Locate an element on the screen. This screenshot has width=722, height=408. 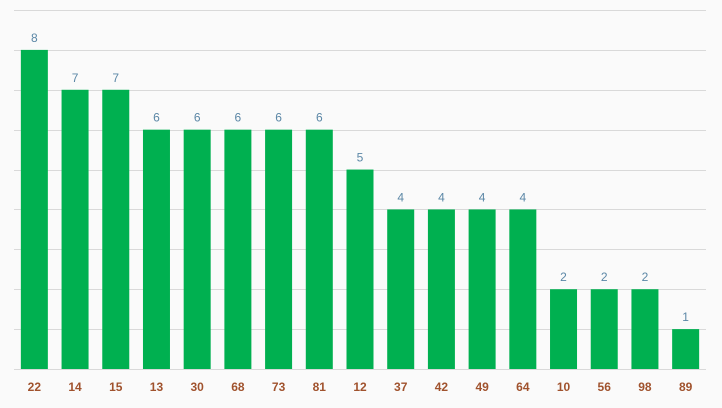
x-tick-label: 98 is located at coordinates (645, 387).